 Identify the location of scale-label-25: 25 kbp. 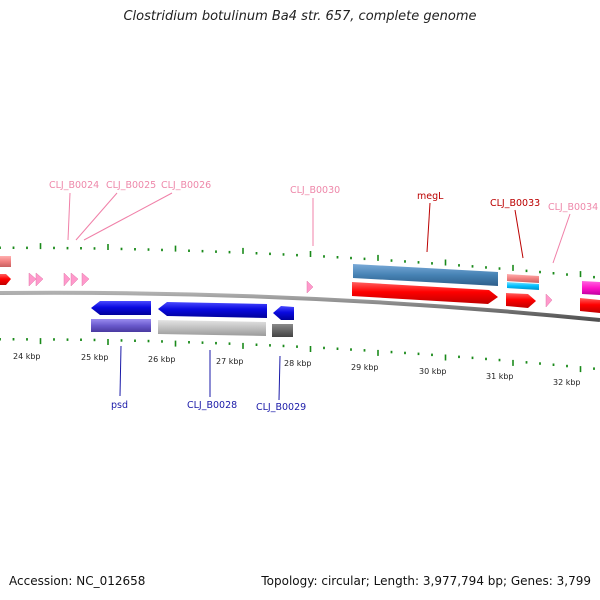
(95, 357).